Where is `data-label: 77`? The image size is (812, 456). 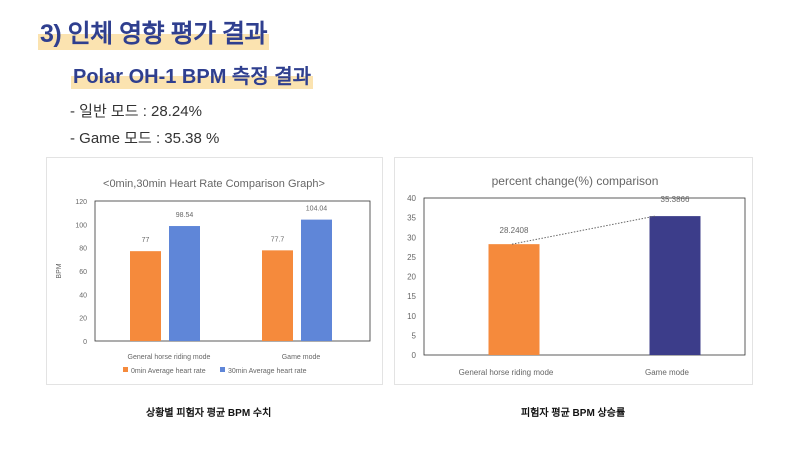
data-label: 77 is located at coordinates (146, 240).